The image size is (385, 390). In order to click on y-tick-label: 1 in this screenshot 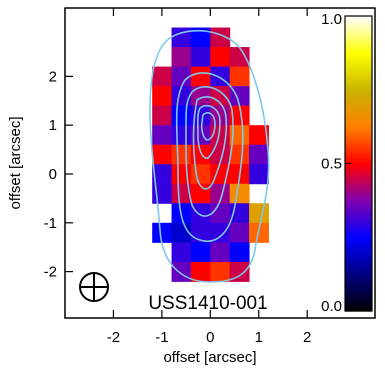, I will do `click(53, 125)`.